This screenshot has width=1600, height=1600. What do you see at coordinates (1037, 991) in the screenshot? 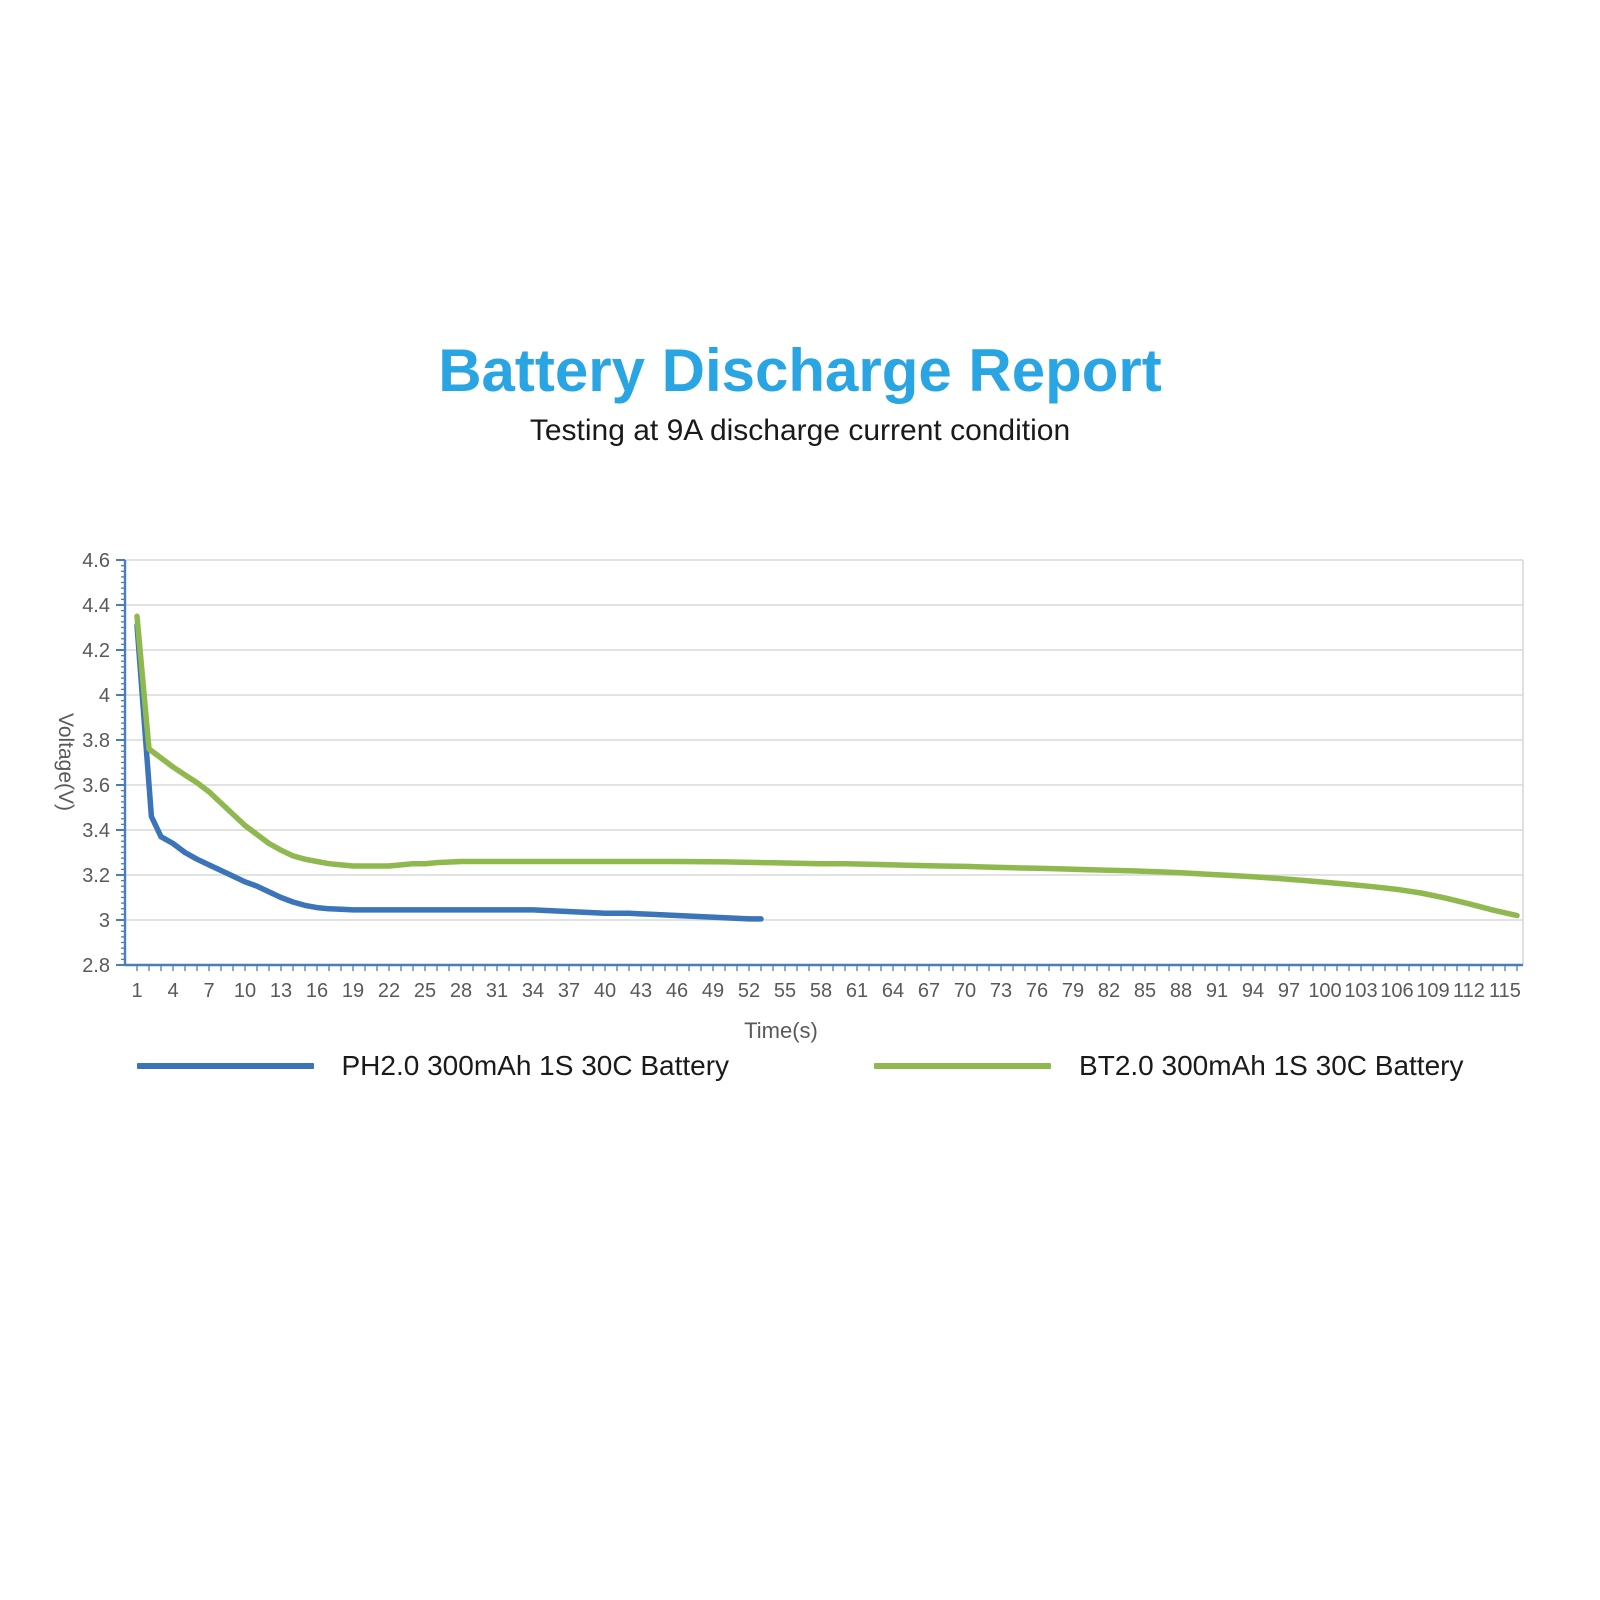
I see `svg-text: 76` at bounding box center [1037, 991].